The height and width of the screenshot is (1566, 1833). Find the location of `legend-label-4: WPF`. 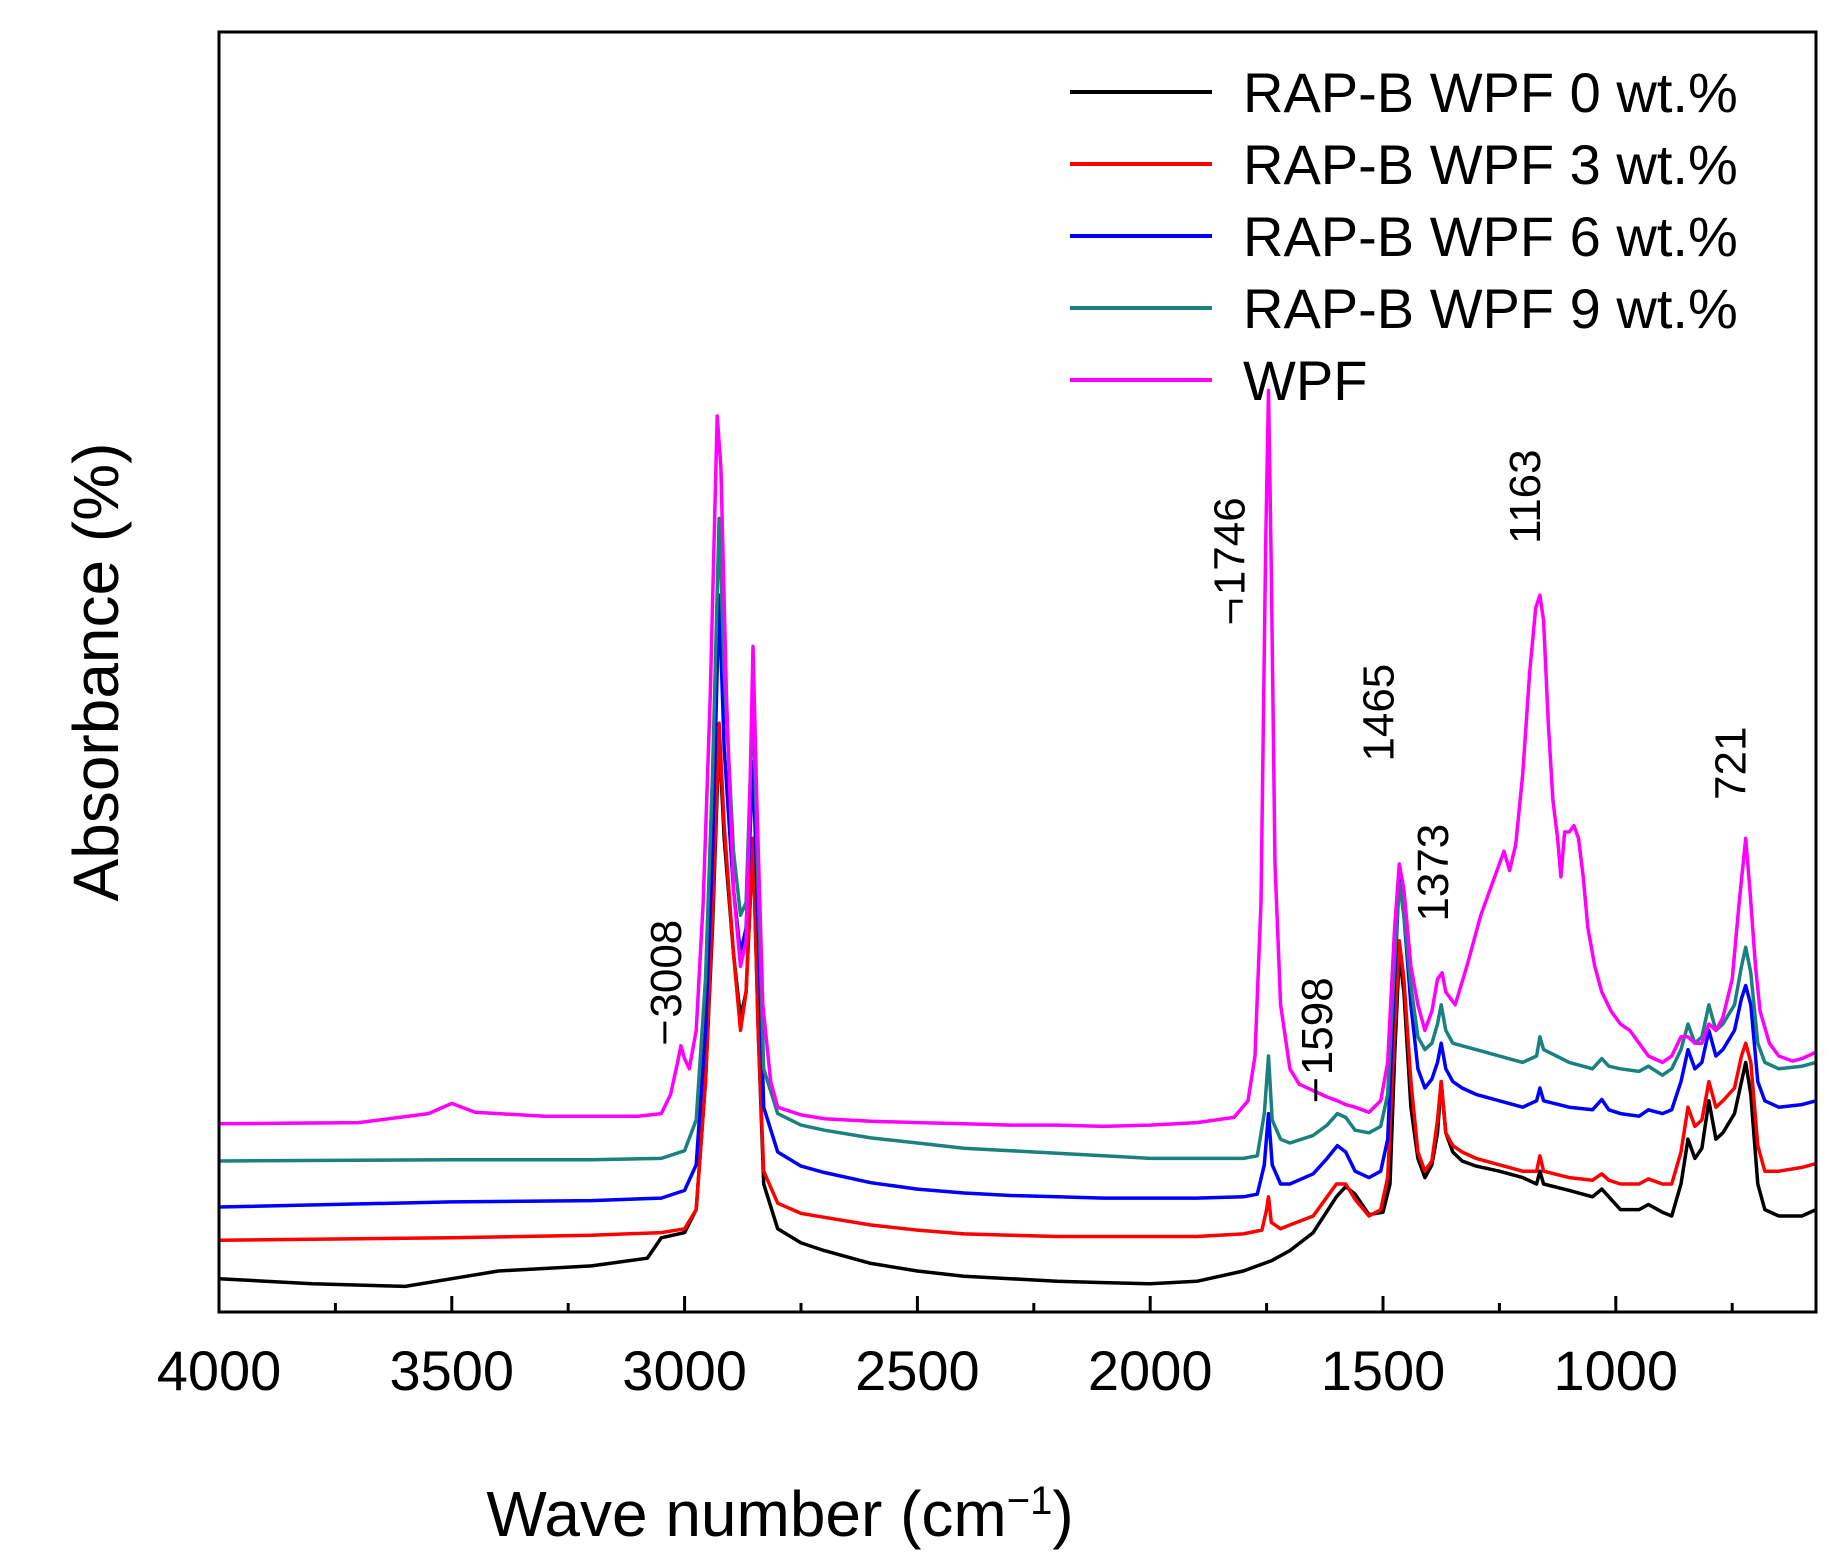

legend-label-4: WPF is located at coordinates (1305, 380).